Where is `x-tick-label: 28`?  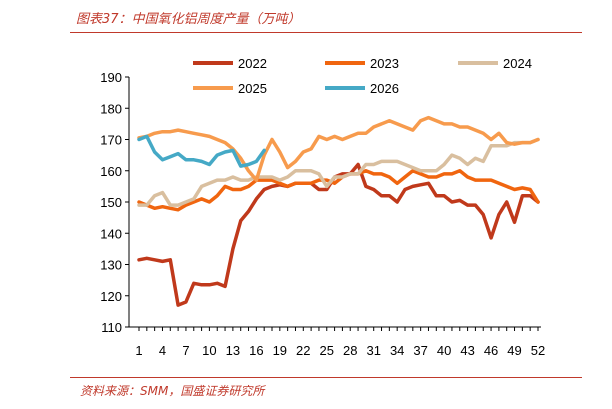 x-tick-label: 28 is located at coordinates (350, 350).